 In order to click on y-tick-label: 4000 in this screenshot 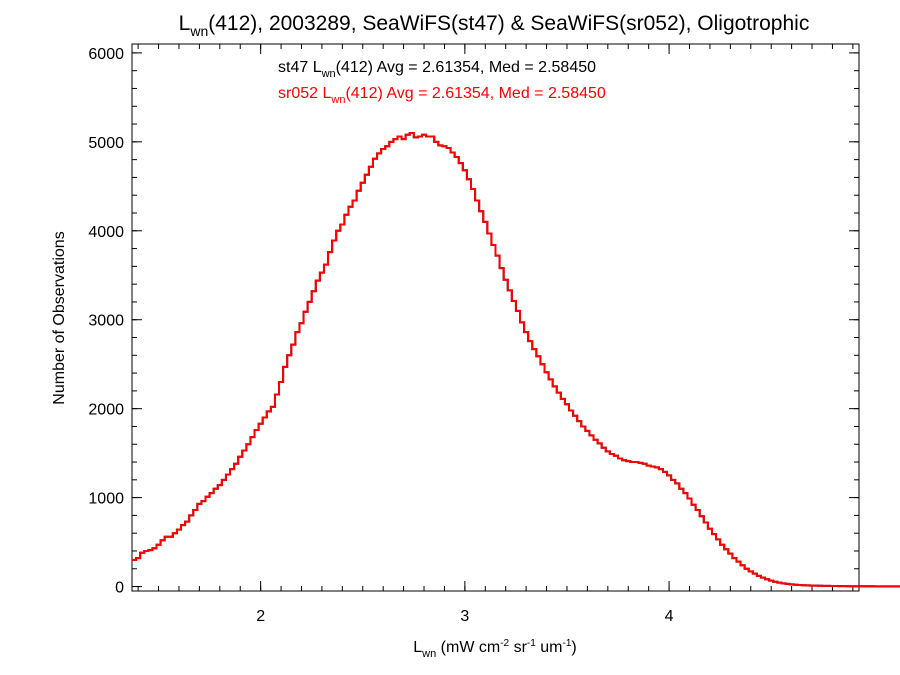, I will do `click(106, 232)`.